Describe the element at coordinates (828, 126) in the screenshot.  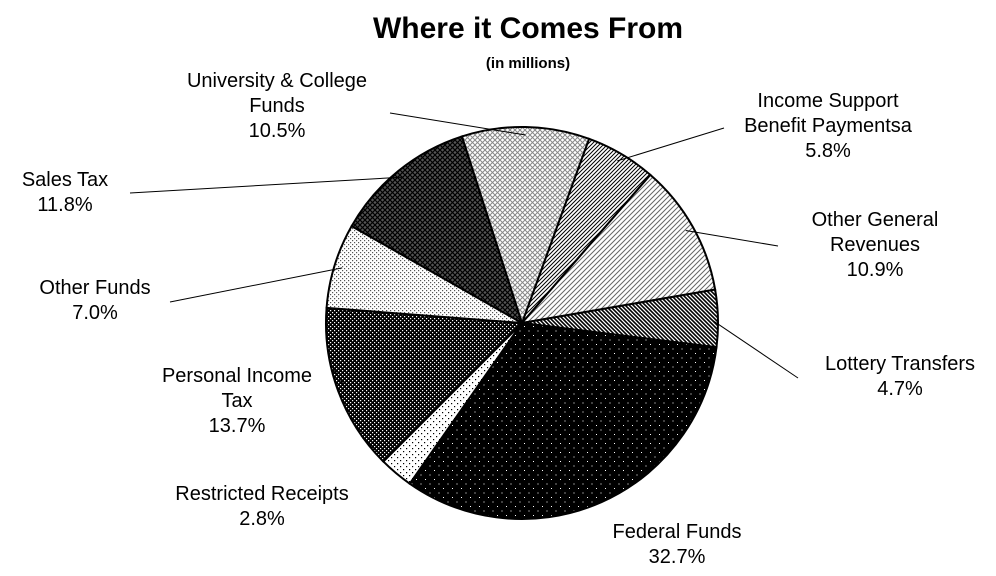
I see `slice-label-income-support-benefit-paymentsa-line-2: Benefit Paymentsa` at that location.